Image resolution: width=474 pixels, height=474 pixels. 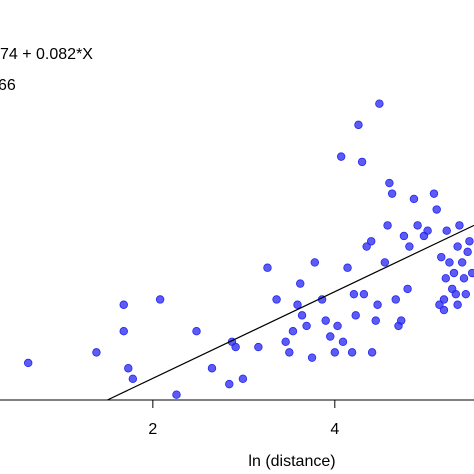 What do you see at coordinates (334, 429) in the screenshot?
I see `x-tick-label: 4` at bounding box center [334, 429].